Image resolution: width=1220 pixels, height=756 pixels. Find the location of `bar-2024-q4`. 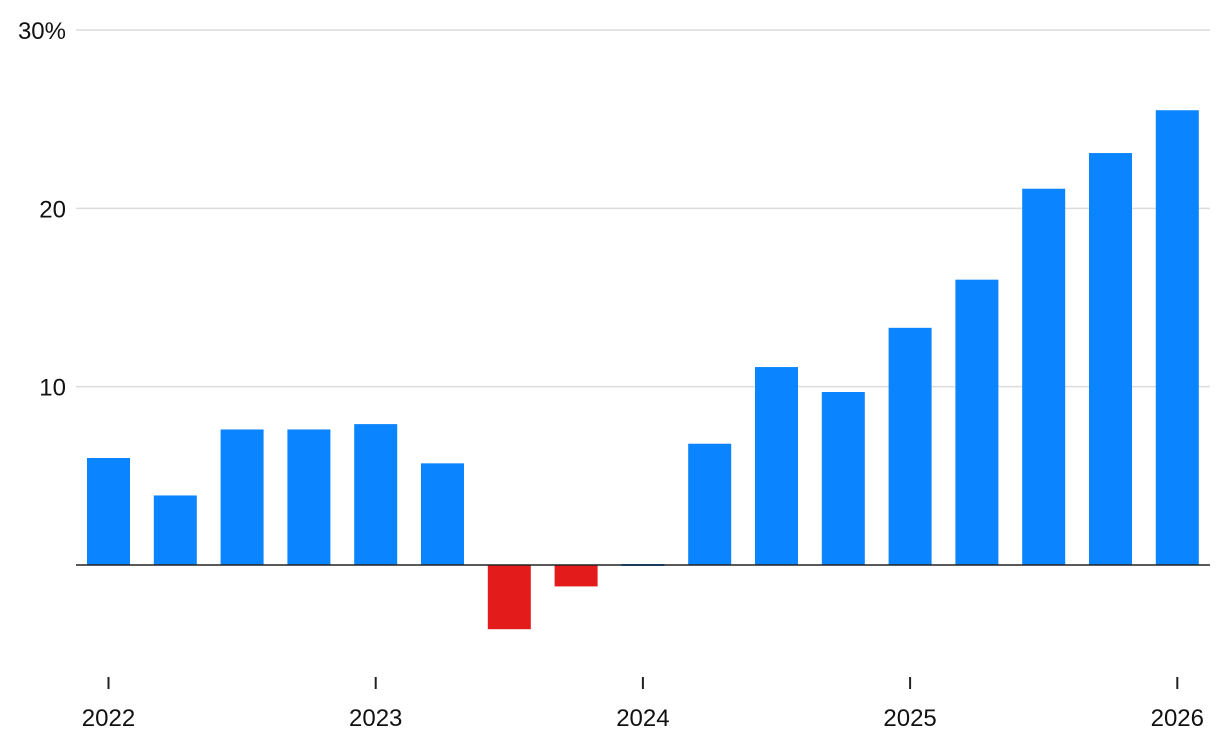

bar-2024-q4 is located at coordinates (843, 478).